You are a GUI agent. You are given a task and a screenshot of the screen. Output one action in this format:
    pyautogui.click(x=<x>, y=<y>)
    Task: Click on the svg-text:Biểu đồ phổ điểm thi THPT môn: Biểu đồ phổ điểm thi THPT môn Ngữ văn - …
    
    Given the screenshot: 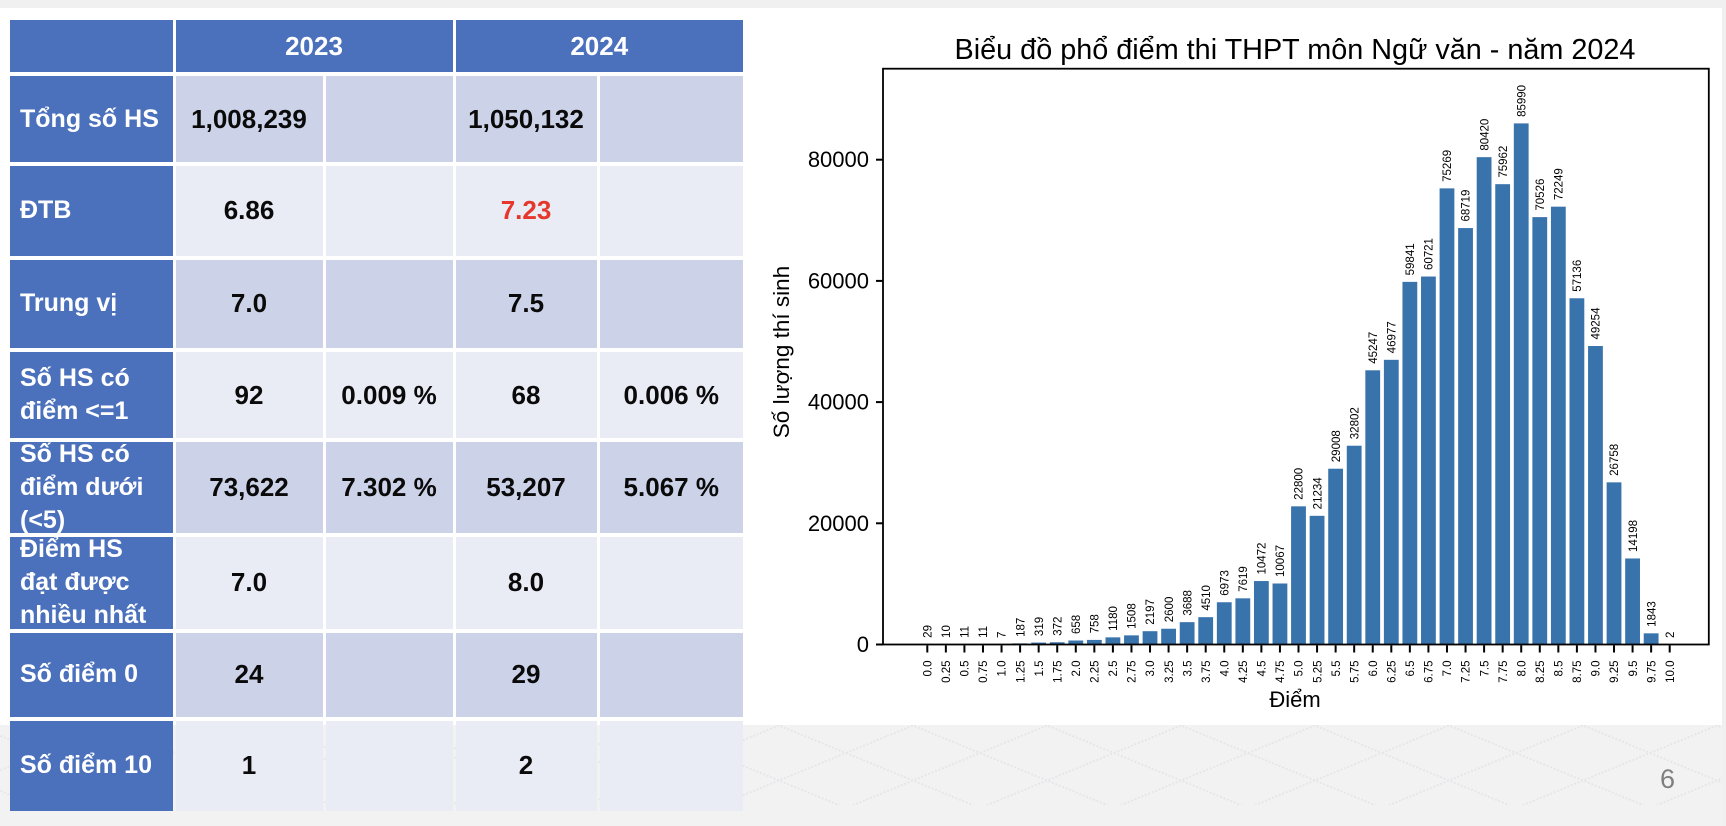 What is the action you would take?
    pyautogui.click(x=1295, y=50)
    